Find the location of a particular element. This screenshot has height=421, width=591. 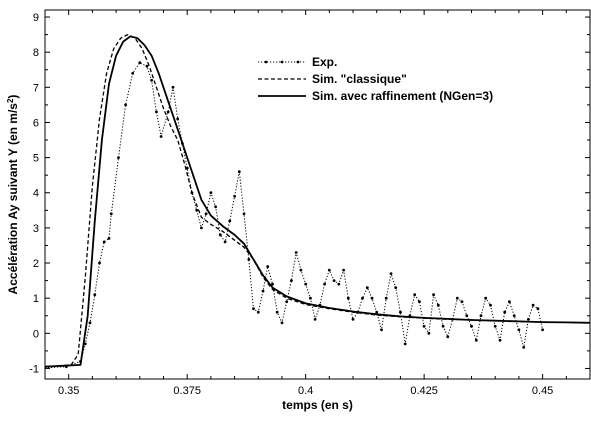

x-tick-label: 0.425 is located at coordinates (424, 391).